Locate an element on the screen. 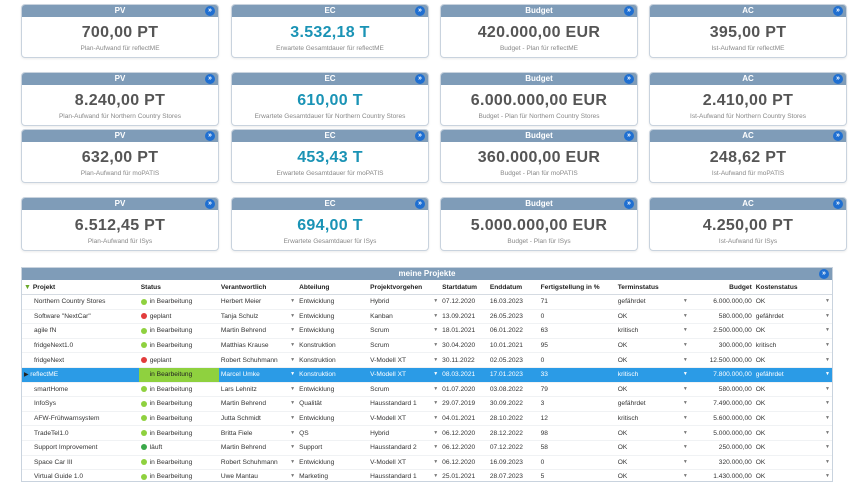  table-cell: AFW-Frühwarnsystem is located at coordinates (80, 418).